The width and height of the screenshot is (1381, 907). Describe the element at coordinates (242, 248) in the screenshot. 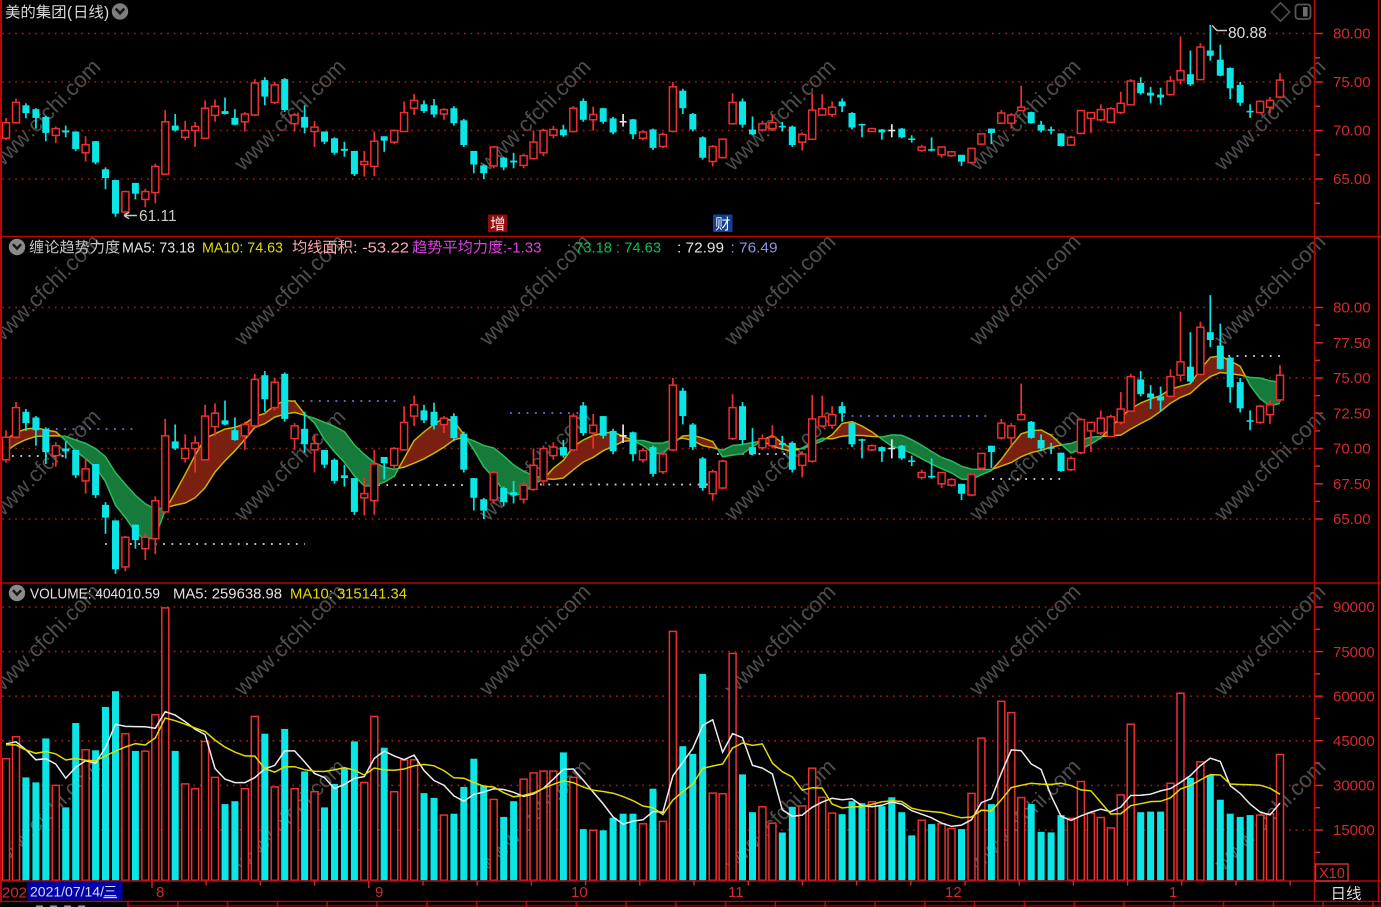

I see `svg-text: MA10: 74.63` at that location.